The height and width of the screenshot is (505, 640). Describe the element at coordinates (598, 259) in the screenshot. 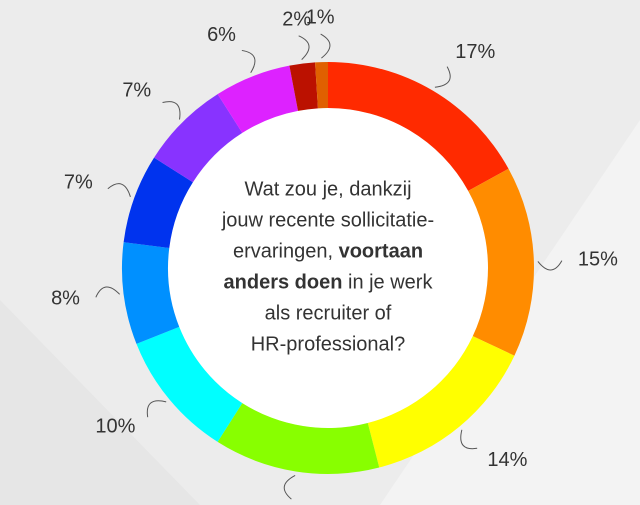

I see `data-label: 15%` at that location.